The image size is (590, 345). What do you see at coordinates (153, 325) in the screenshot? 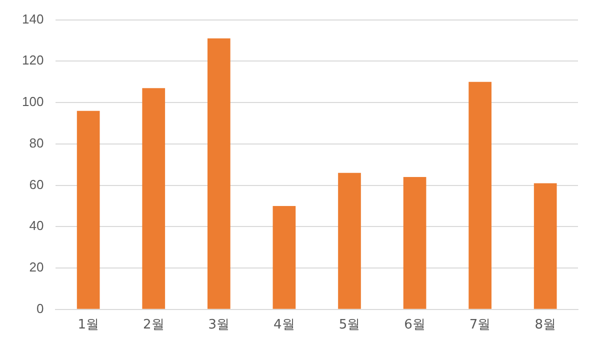
I see `x-tick-label: 2월` at bounding box center [153, 325].